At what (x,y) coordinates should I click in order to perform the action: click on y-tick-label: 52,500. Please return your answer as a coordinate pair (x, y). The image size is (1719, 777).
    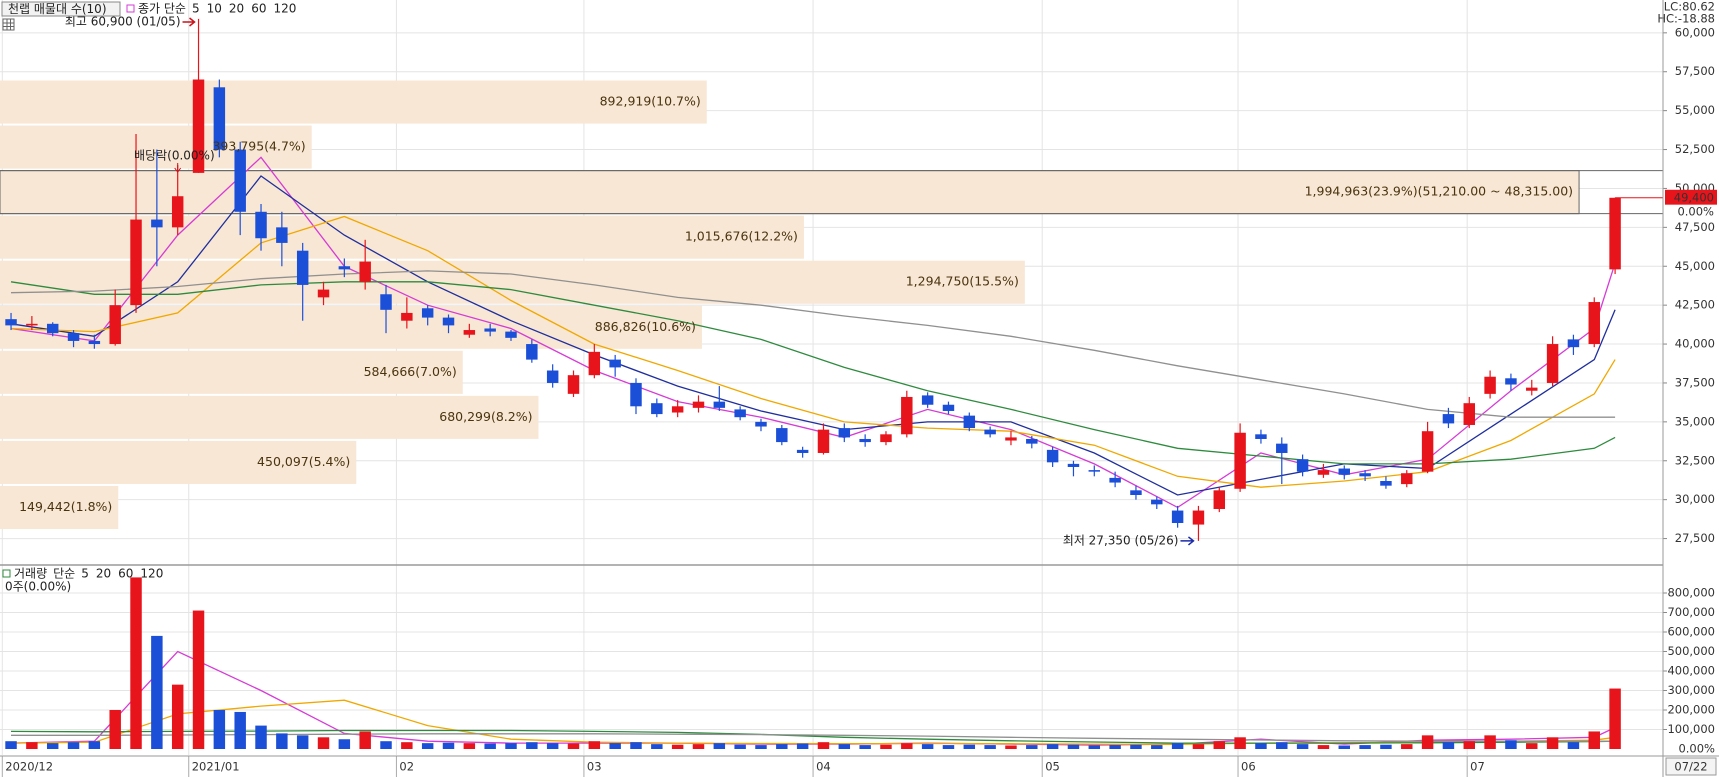
    Looking at the image, I should click on (1695, 149).